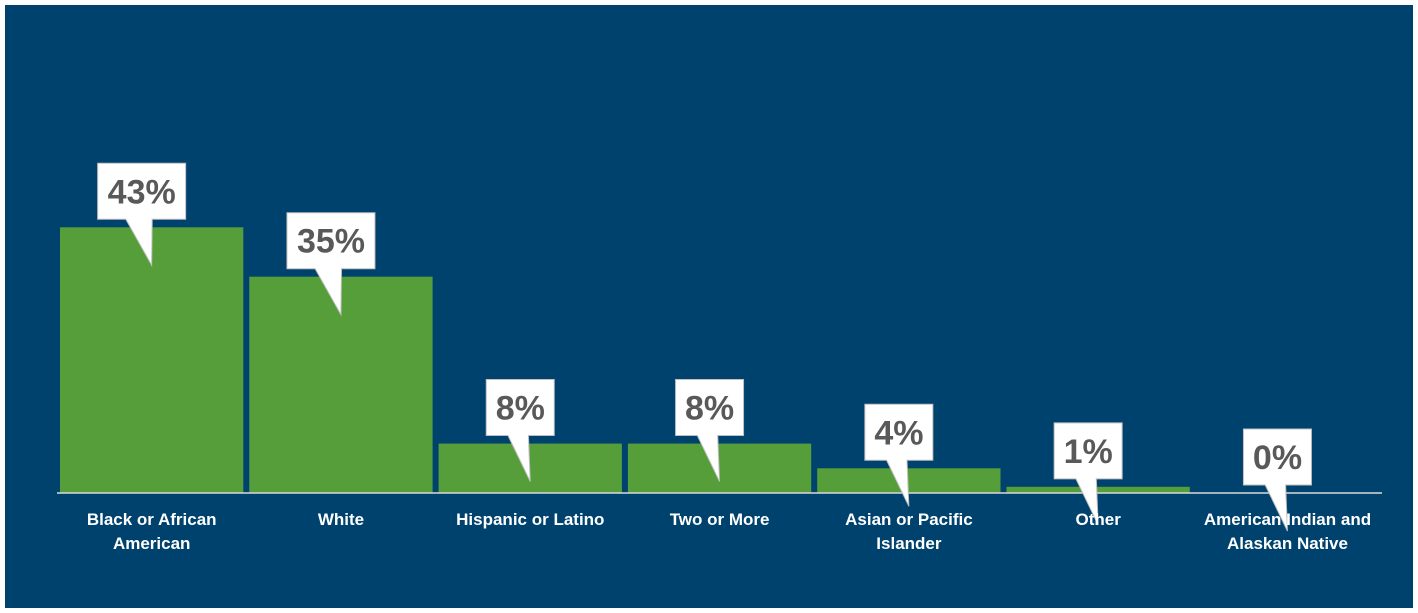 The width and height of the screenshot is (1418, 613). What do you see at coordinates (331, 242) in the screenshot?
I see `data-label-text: 35%` at bounding box center [331, 242].